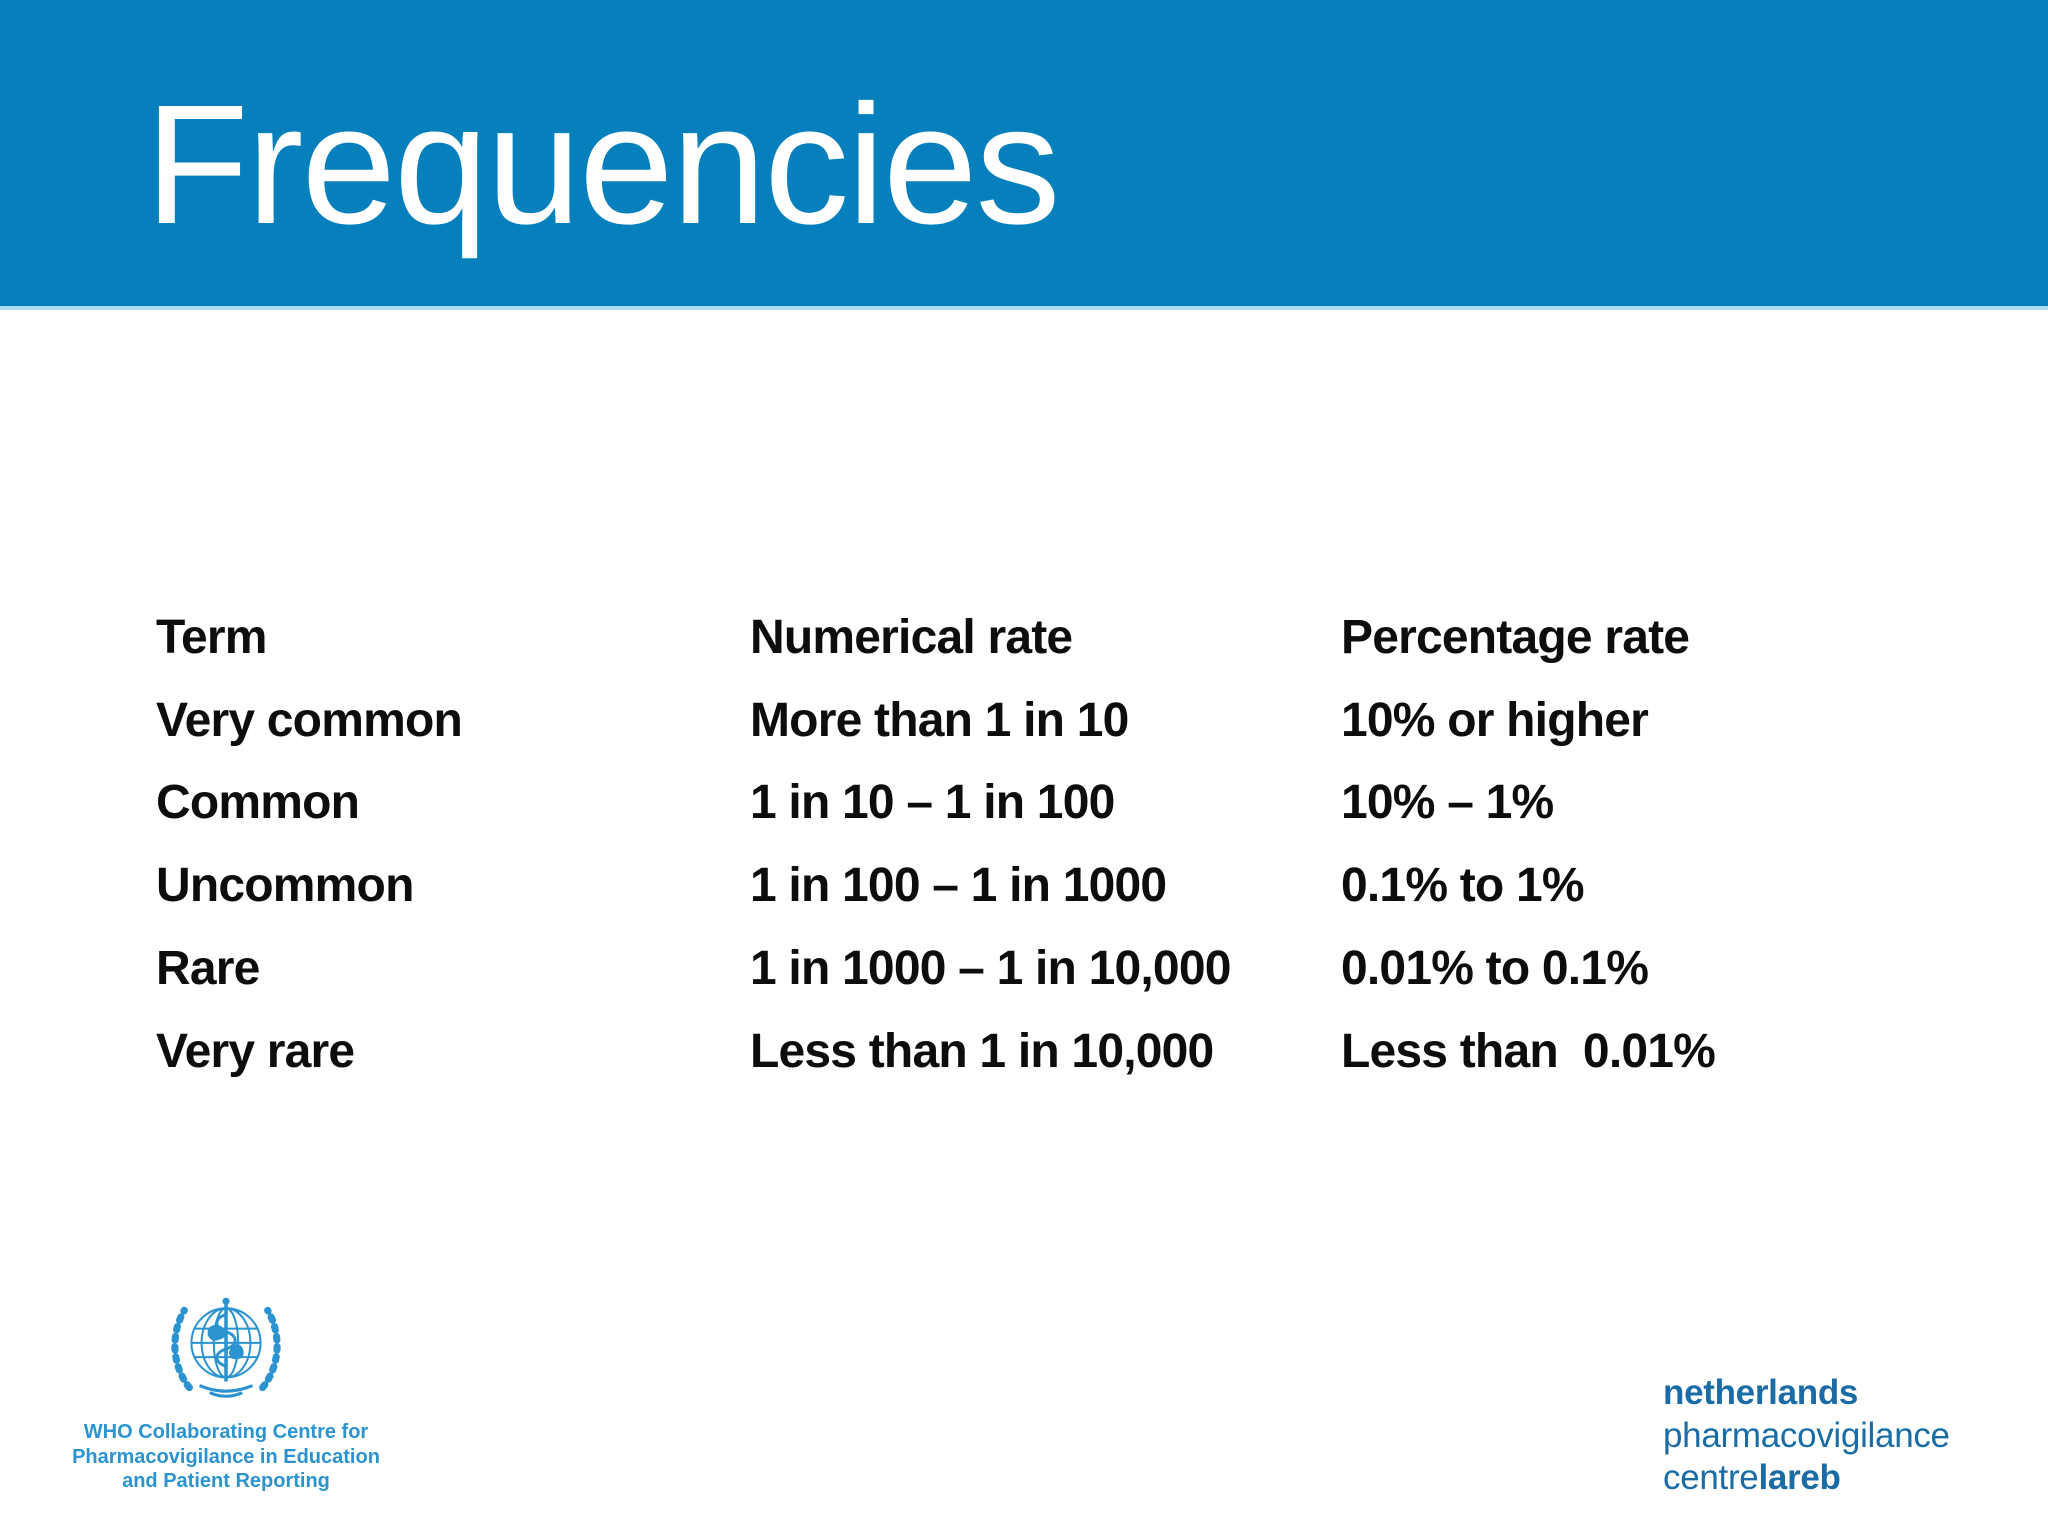 The width and height of the screenshot is (2048, 1536). What do you see at coordinates (911, 637) in the screenshot?
I see `table-header-numerical: Numerical rate` at bounding box center [911, 637].